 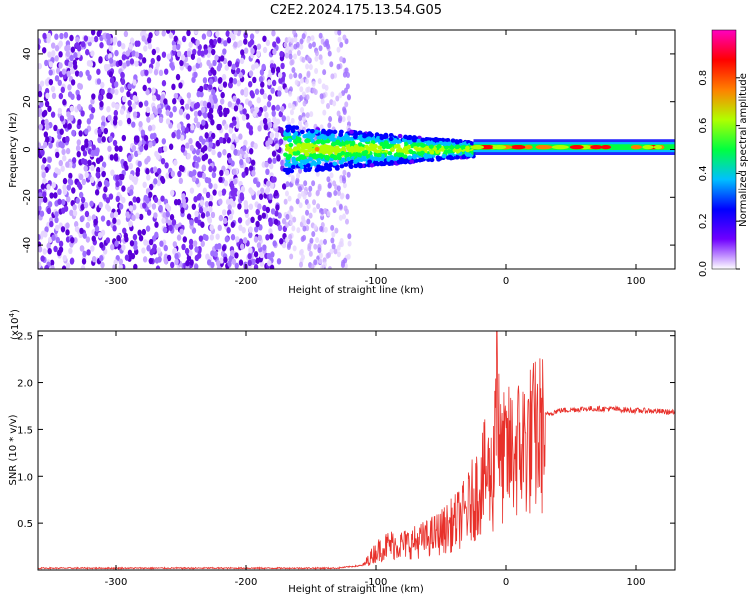 I want to click on snr-y-label: SNR (10 * v/v), so click(x=13, y=449).